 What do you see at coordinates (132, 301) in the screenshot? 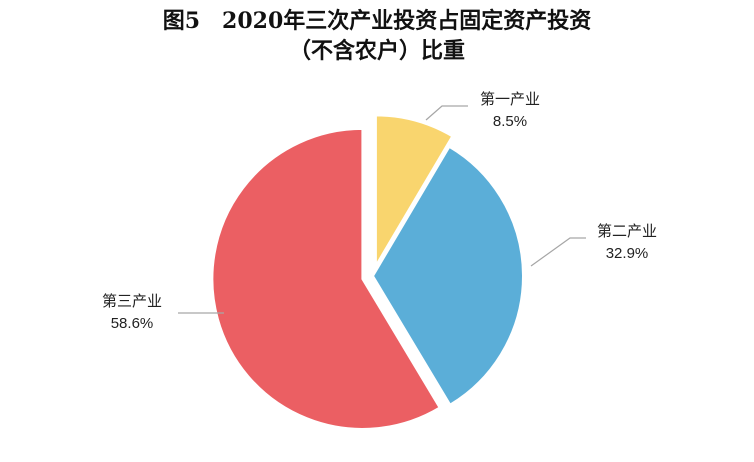
I see `slice-label-3: 第三产业` at bounding box center [132, 301].